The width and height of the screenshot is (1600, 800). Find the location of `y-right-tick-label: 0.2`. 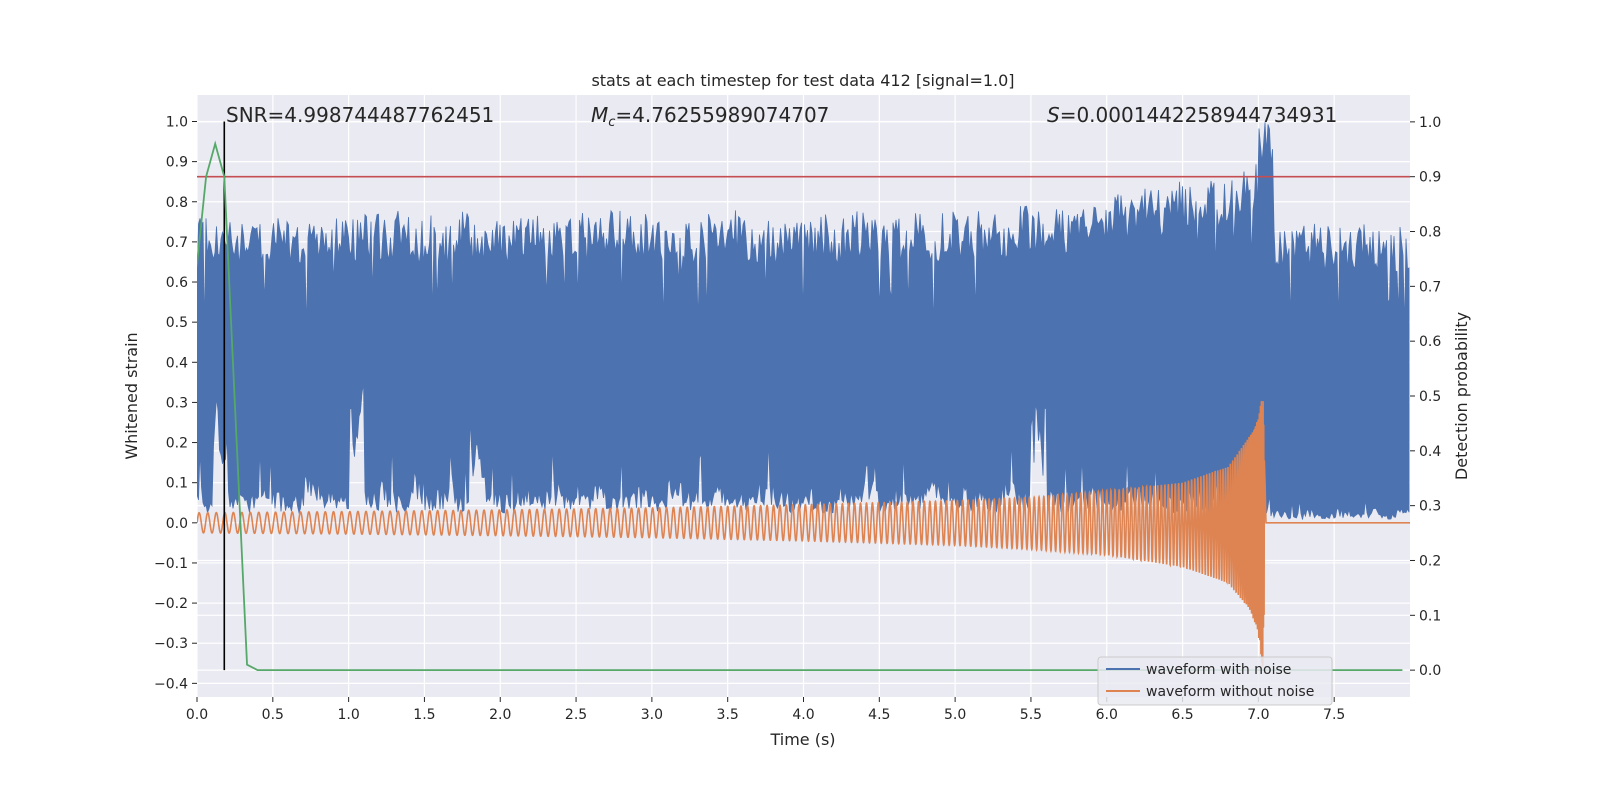

y-right-tick-label: 0.2 is located at coordinates (1430, 561).